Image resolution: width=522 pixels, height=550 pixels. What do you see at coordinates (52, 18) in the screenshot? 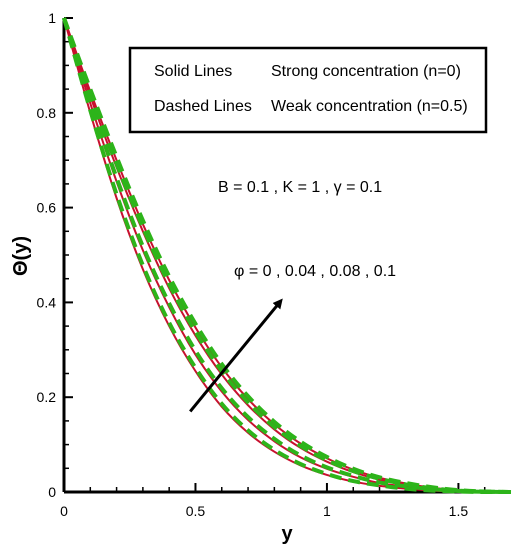
I see `y-tick-label: 1` at bounding box center [52, 18].